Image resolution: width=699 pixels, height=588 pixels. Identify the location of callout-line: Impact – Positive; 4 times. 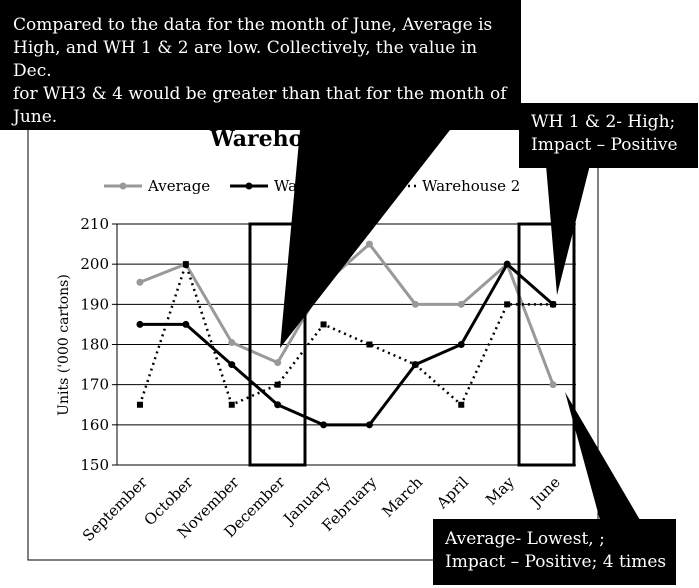
(556, 561).